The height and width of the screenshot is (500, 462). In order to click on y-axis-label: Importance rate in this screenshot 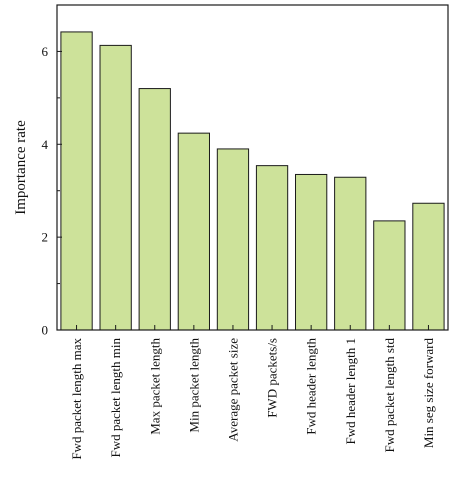, I will do `click(21, 167)`.